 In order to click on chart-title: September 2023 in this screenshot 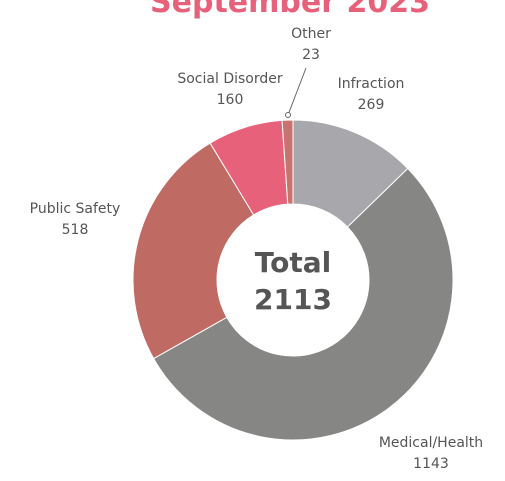, I will do `click(290, 10)`.